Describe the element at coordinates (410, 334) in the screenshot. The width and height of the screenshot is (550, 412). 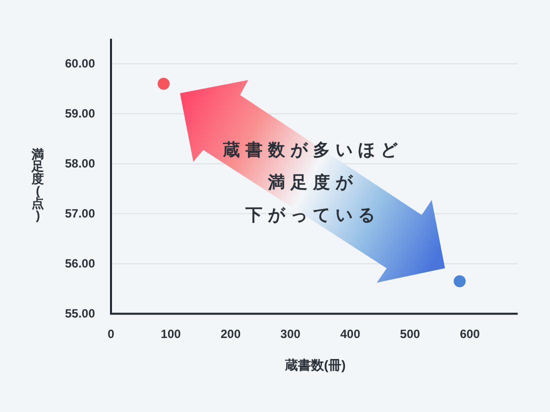
I see `x-tick-label: 500` at that location.